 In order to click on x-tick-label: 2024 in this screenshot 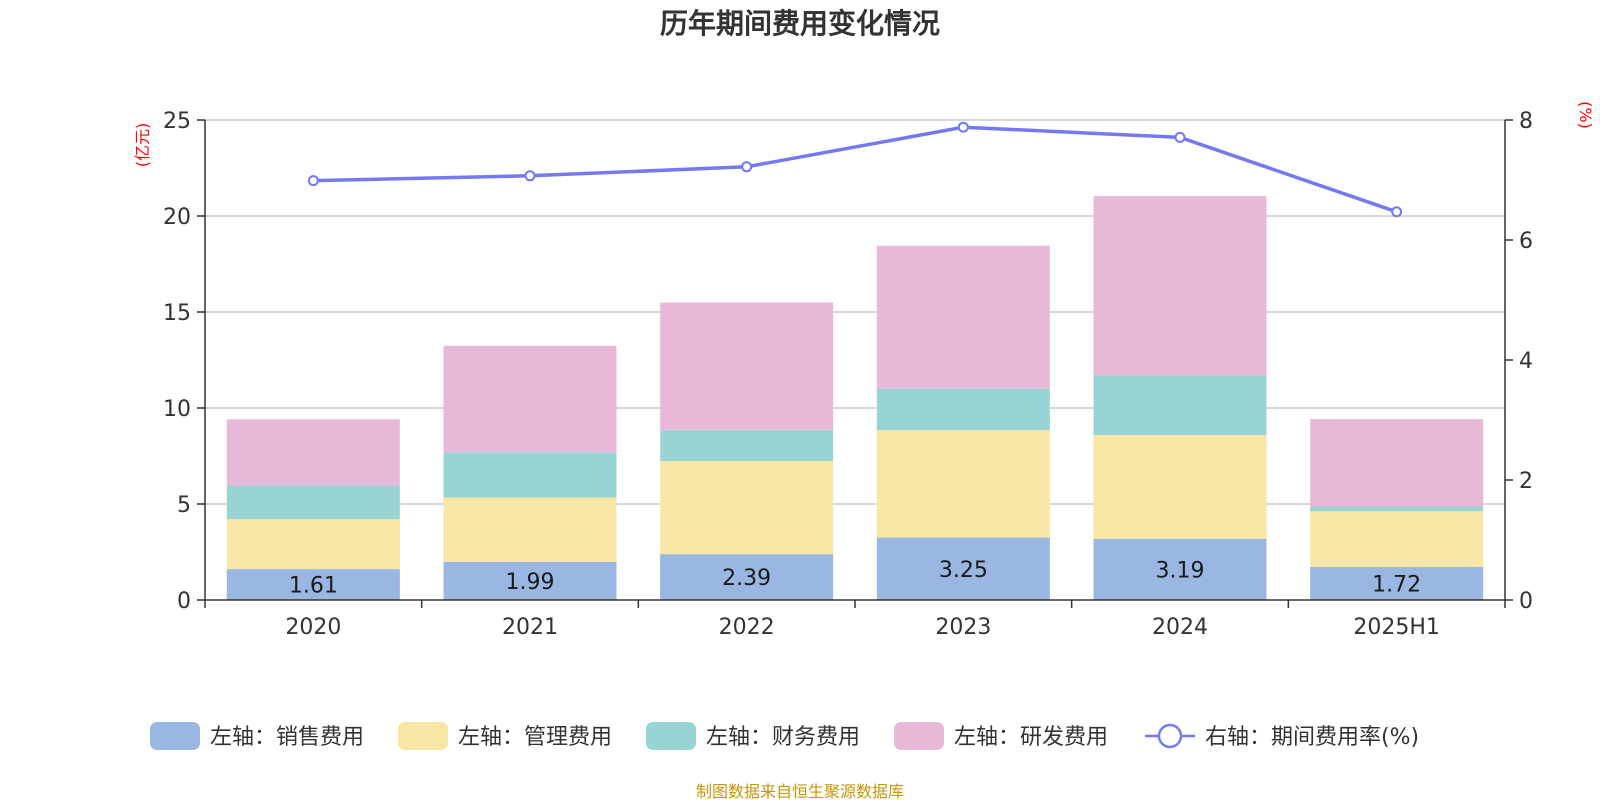, I will do `click(1180, 627)`.